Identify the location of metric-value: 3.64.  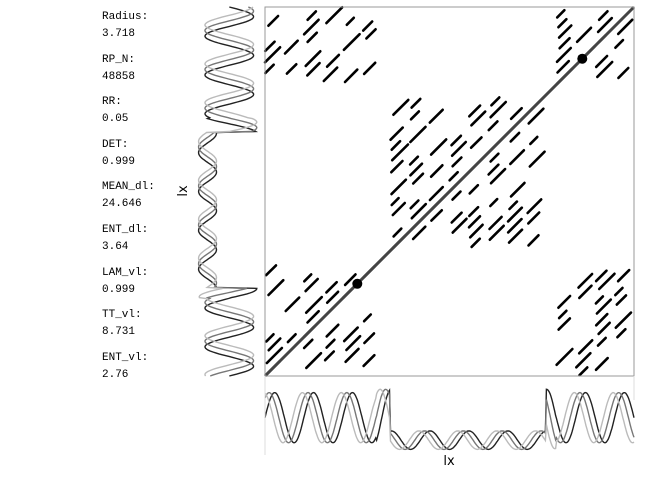
(115, 246).